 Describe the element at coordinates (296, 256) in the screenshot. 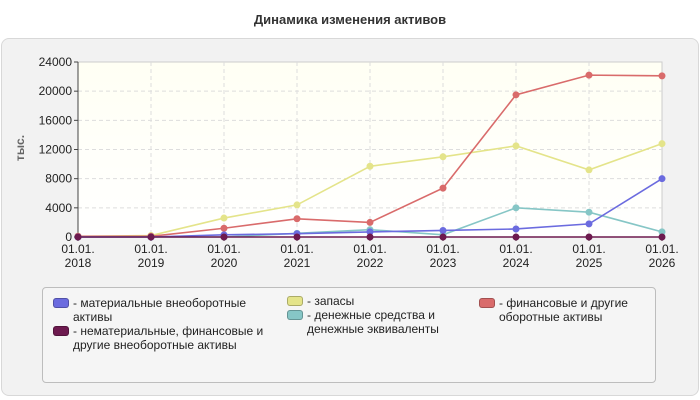

I see `x-tick-label: 01.01. 2021` at that location.